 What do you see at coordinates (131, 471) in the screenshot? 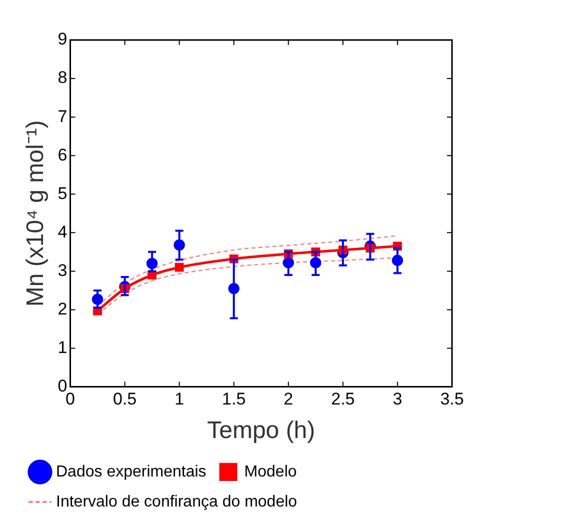
I see `legend-label: Dados experimentais` at bounding box center [131, 471].